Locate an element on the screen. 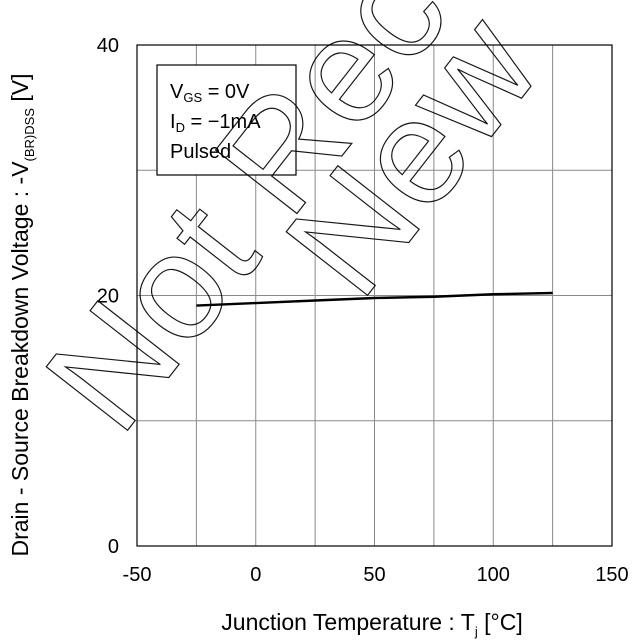 This screenshot has height=640, width=635. x-tick-label: 0 is located at coordinates (255, 575).